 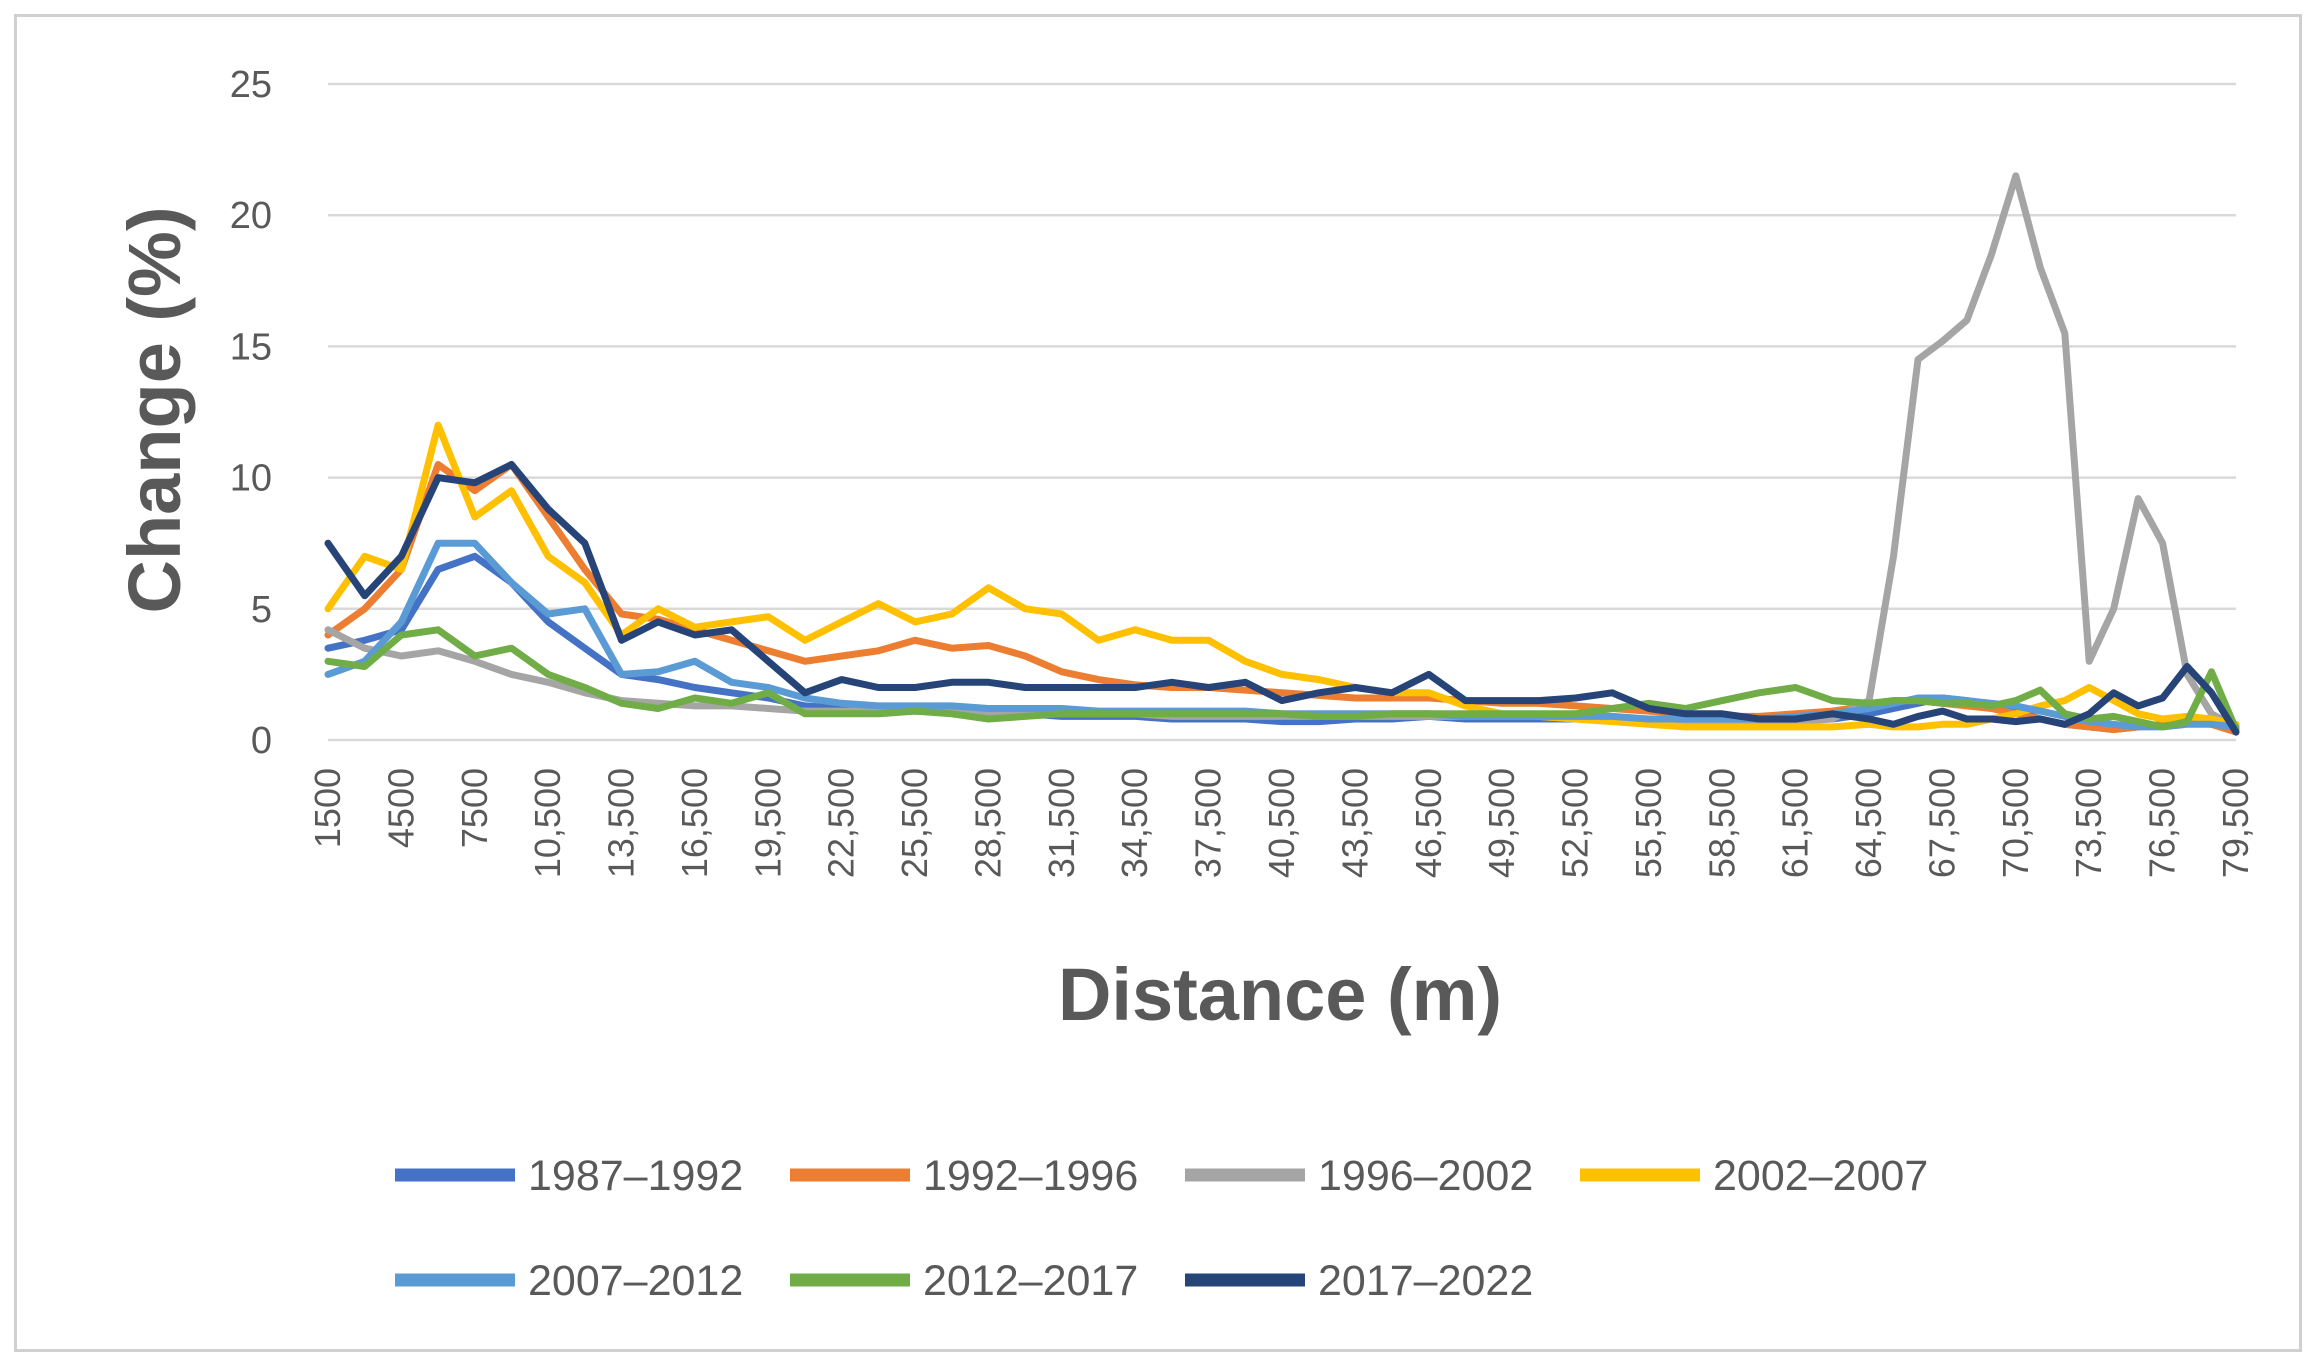 I want to click on legend-item: 1996–2002, so click(x=1359, y=1176).